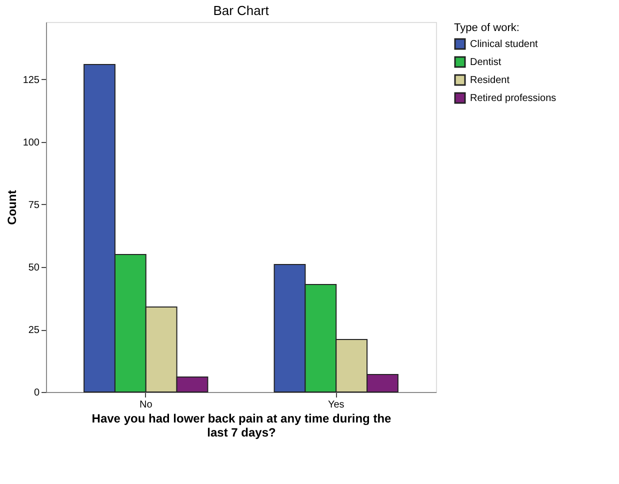 This screenshot has height=484, width=619. Describe the element at coordinates (11, 207) in the screenshot. I see `y-axis-title: Count` at that location.